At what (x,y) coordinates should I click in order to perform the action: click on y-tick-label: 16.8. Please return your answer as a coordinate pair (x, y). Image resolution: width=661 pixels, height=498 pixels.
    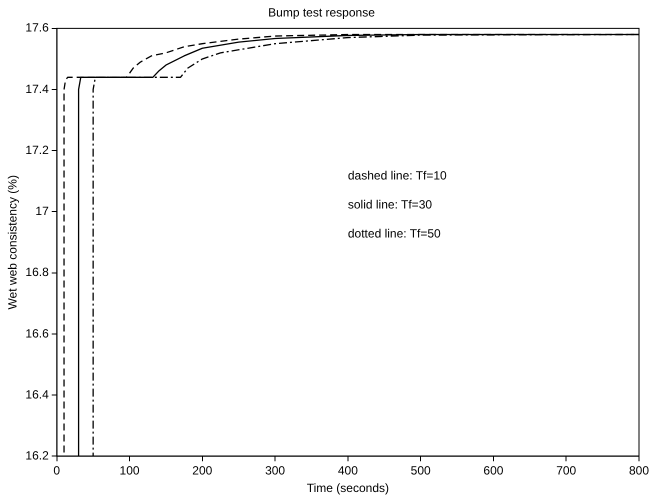
    Looking at the image, I should click on (37, 272).